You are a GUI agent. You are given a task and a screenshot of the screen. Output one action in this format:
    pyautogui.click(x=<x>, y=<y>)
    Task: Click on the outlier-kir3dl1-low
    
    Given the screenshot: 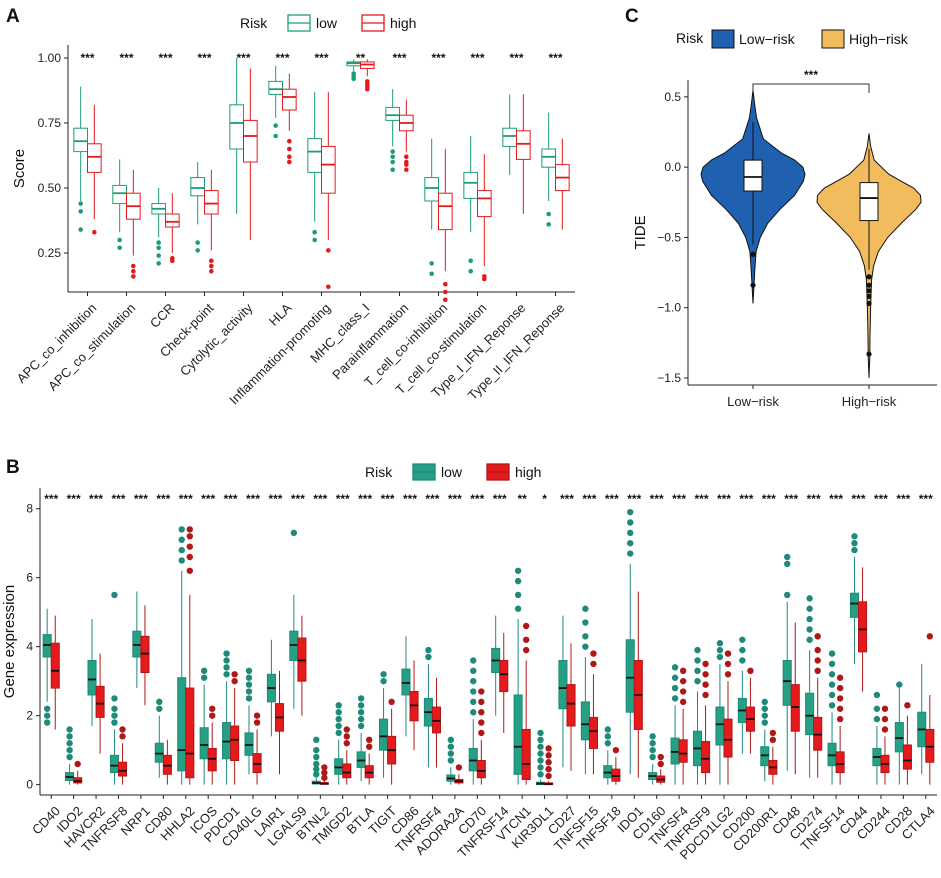 What is the action you would take?
    pyautogui.click(x=540, y=746)
    